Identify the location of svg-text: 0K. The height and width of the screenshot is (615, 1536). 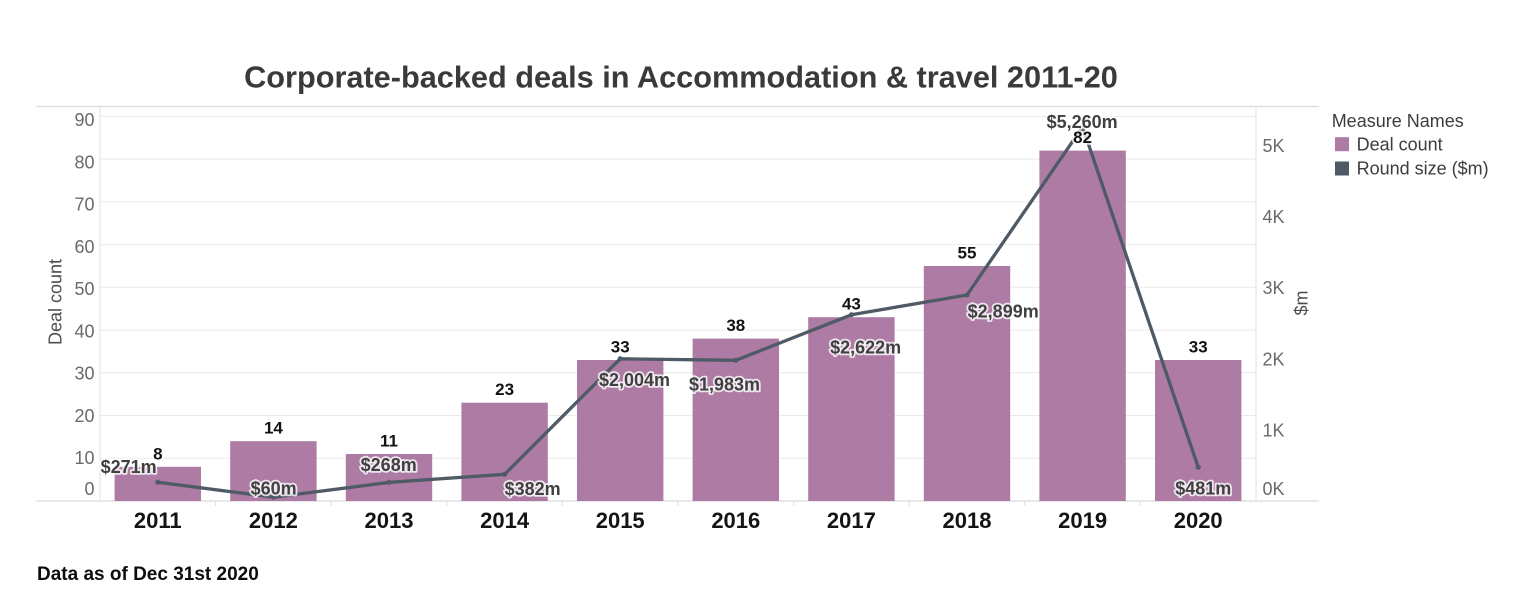
(1274, 489).